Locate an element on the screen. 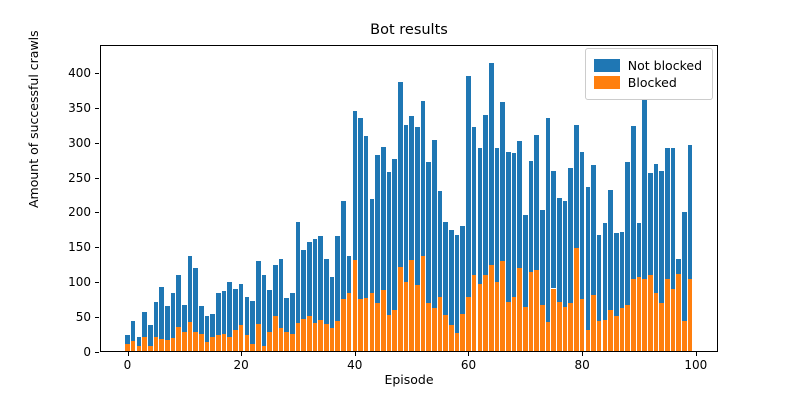 The width and height of the screenshot is (800, 400). x-tick-label: 0 is located at coordinates (127, 365).